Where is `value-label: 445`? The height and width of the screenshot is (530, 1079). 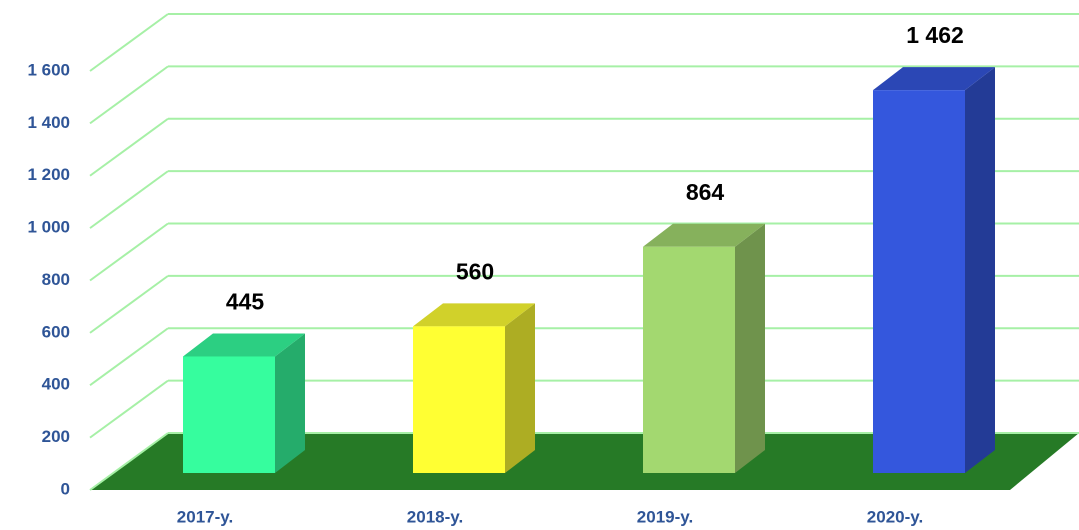
value-label: 445 is located at coordinates (245, 302).